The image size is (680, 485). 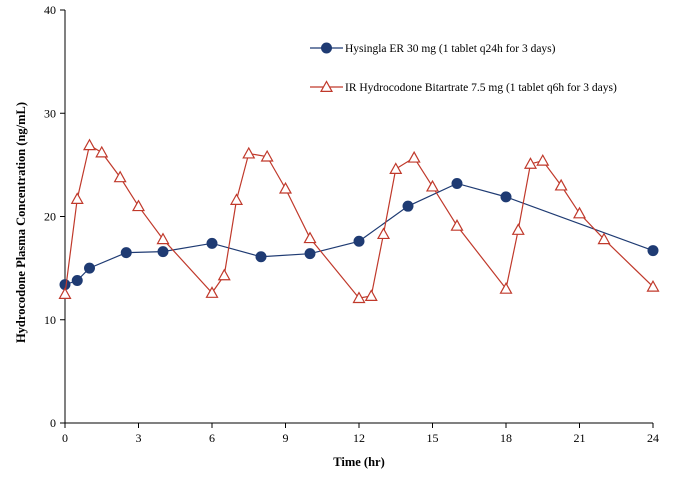 What do you see at coordinates (580, 438) in the screenshot?
I see `x-tick-label: 21` at bounding box center [580, 438].